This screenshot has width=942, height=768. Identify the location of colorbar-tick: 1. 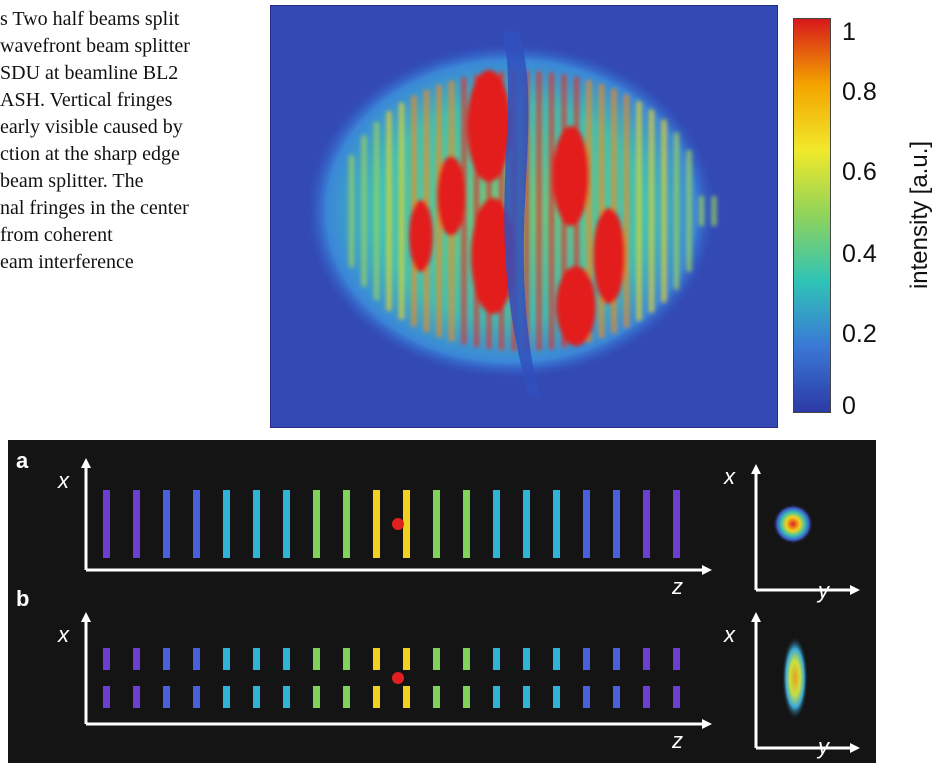
(849, 32).